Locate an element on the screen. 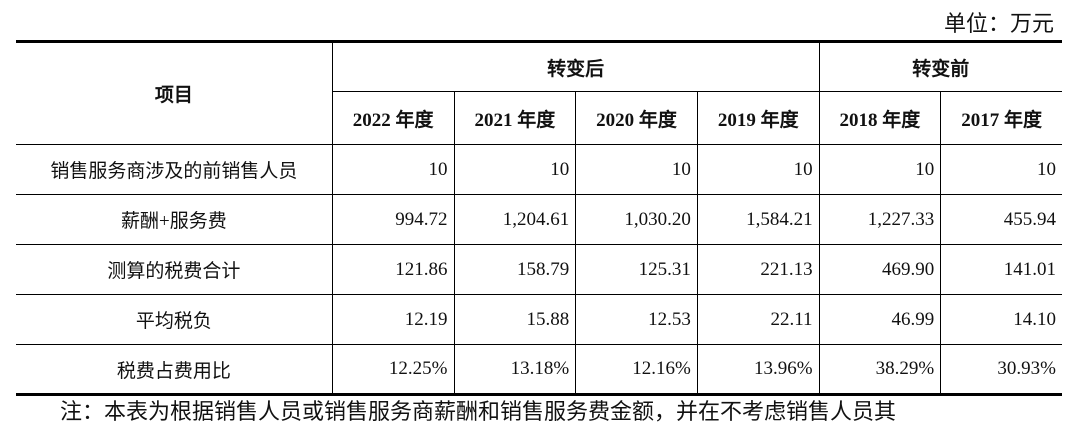  header-cell: 项目 is located at coordinates (174, 93).